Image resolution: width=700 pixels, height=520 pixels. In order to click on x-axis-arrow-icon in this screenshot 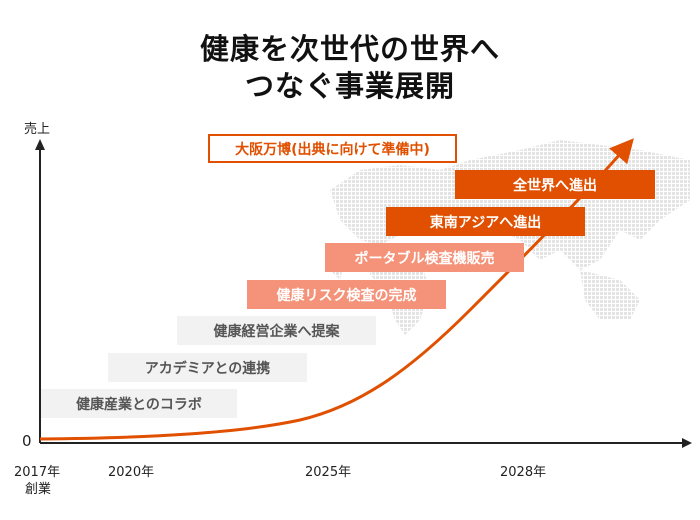, I will do `click(687, 443)`.